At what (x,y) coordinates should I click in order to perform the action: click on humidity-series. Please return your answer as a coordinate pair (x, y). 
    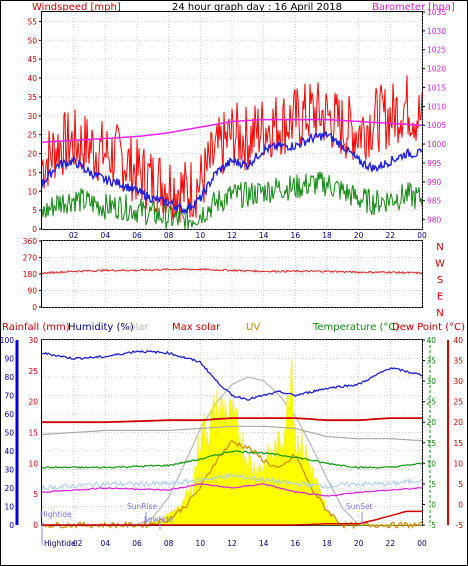
    Looking at the image, I should click on (232, 375).